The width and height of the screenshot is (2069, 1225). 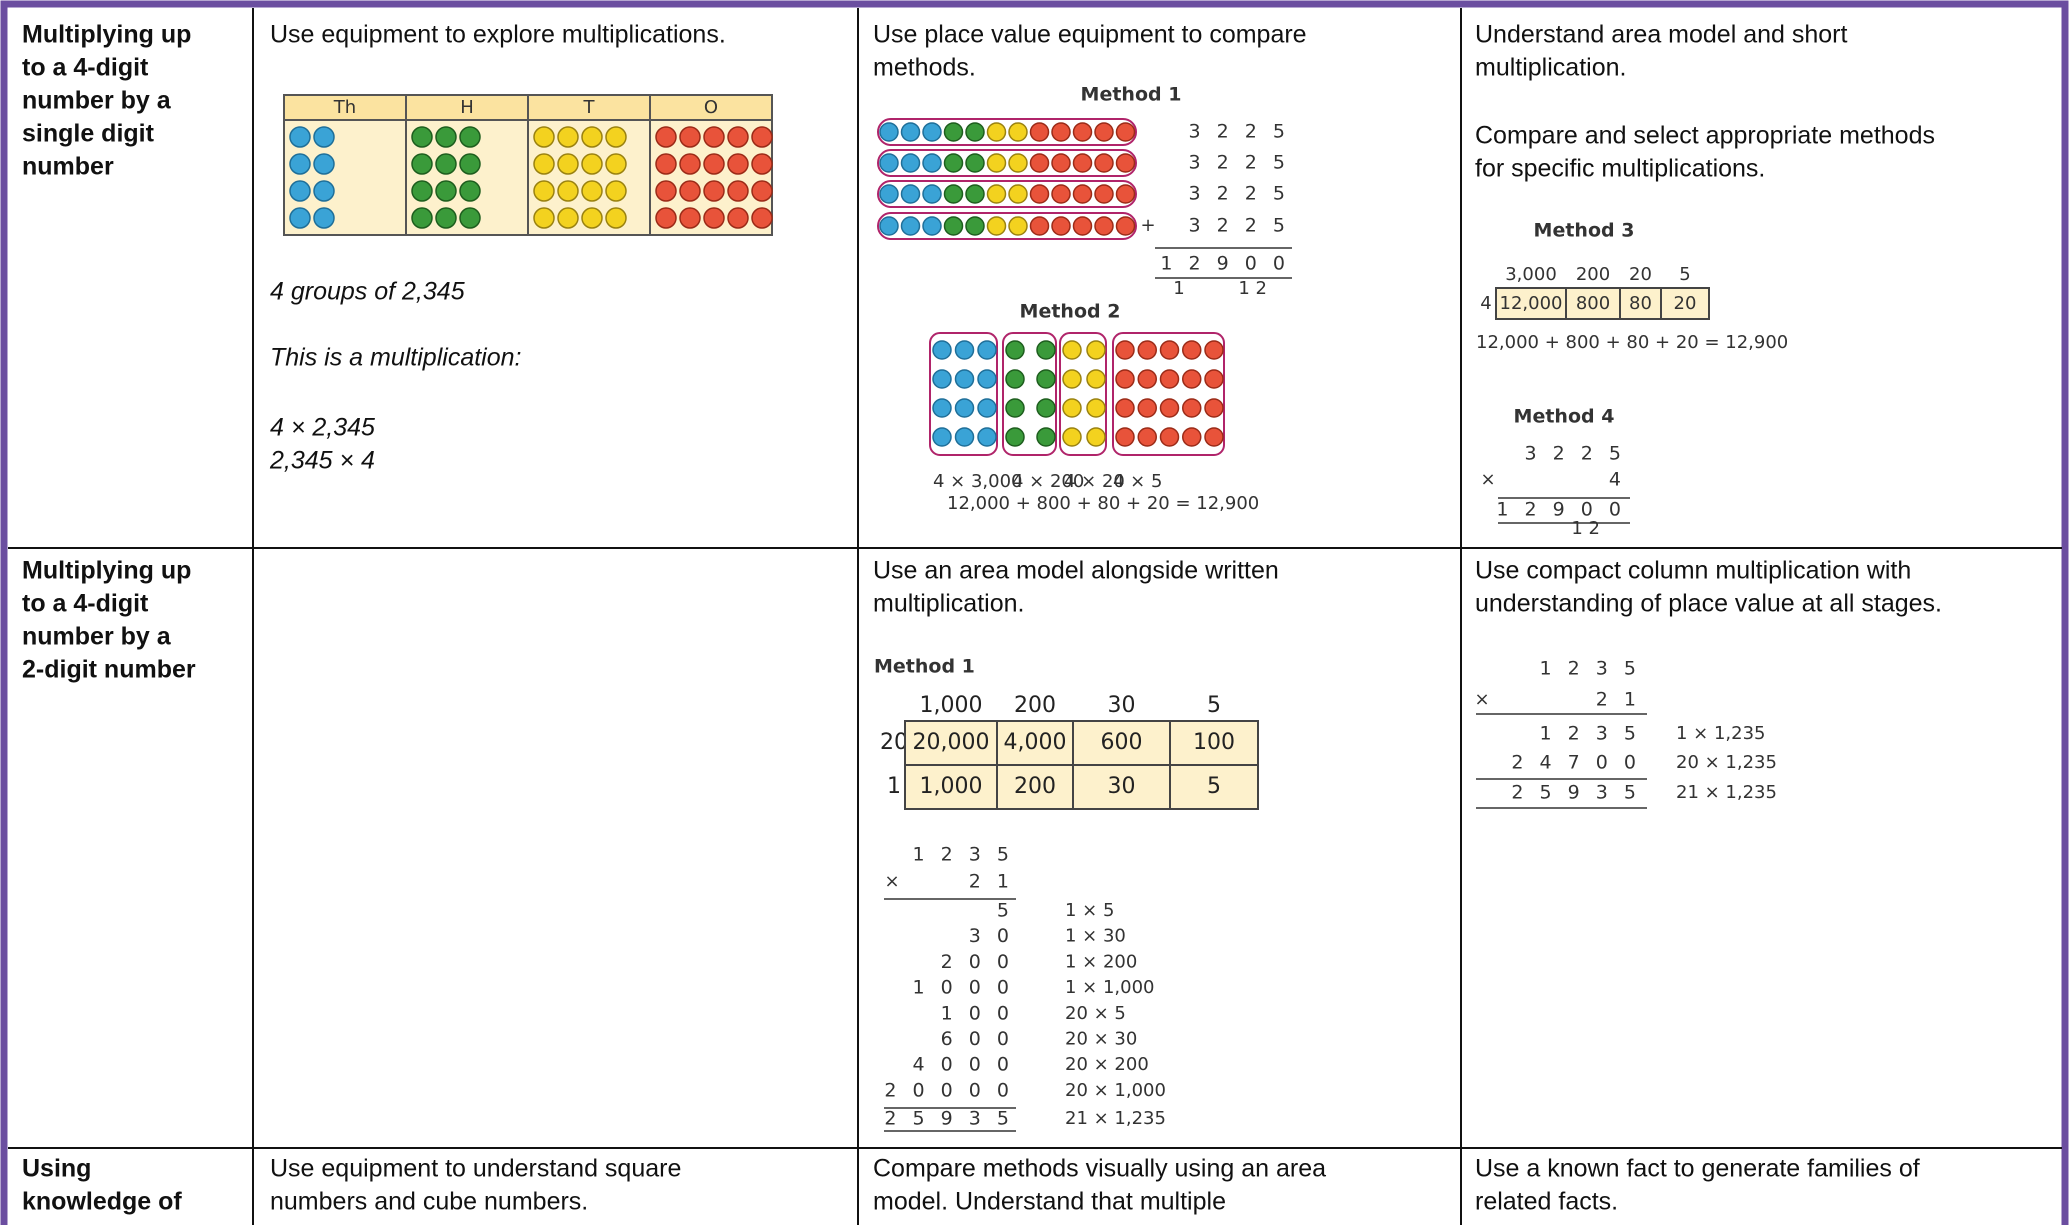 I want to click on note: This is a multiplication:, so click(x=395, y=358).